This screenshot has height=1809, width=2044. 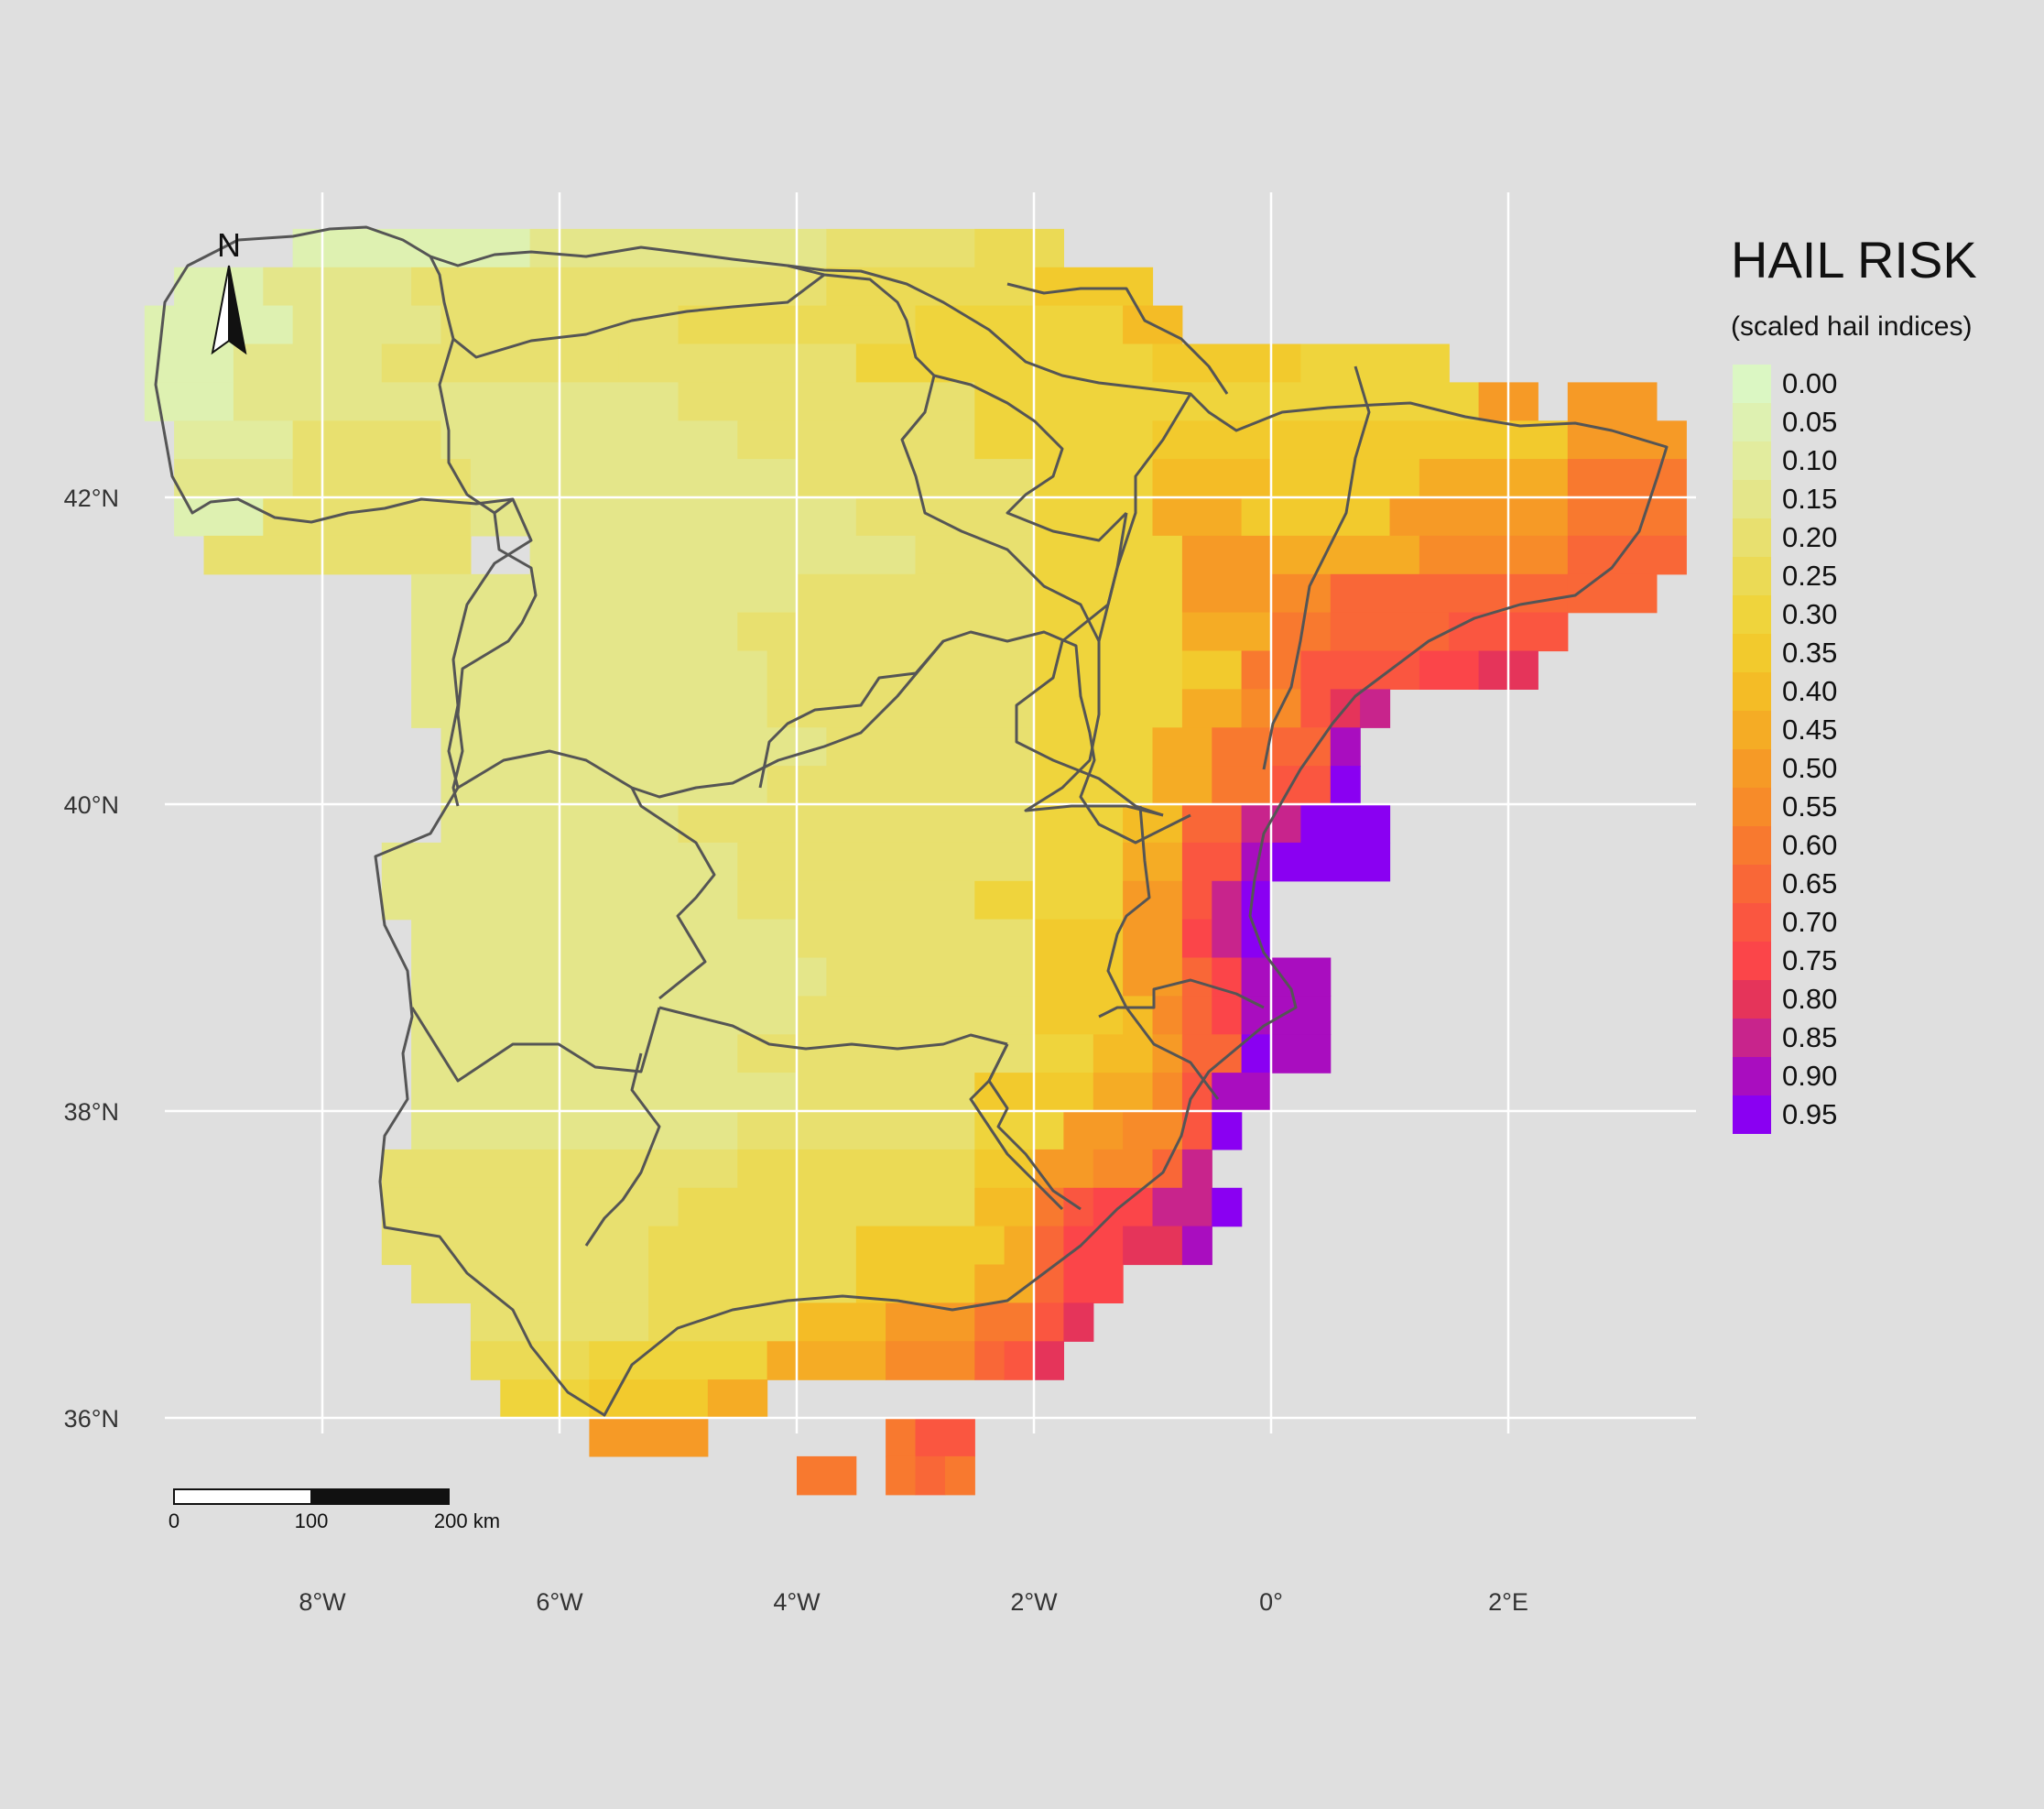 What do you see at coordinates (380, 1497) in the screenshot?
I see `scale-bar-black-segment` at bounding box center [380, 1497].